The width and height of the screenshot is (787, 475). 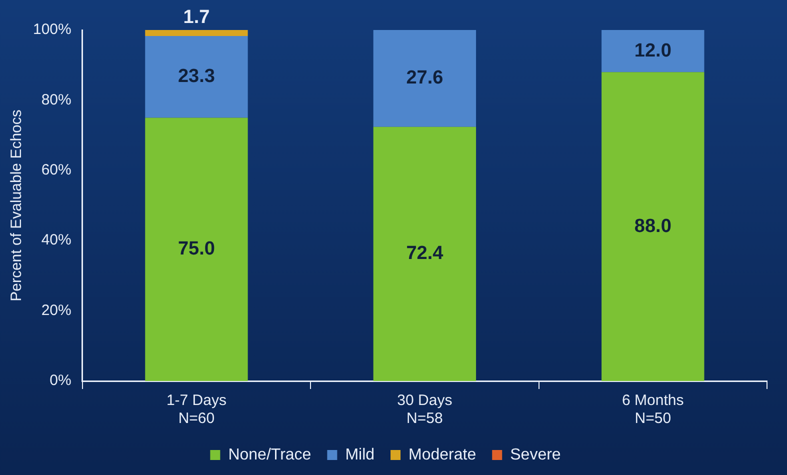 I want to click on data-label: 23.3, so click(x=196, y=77).